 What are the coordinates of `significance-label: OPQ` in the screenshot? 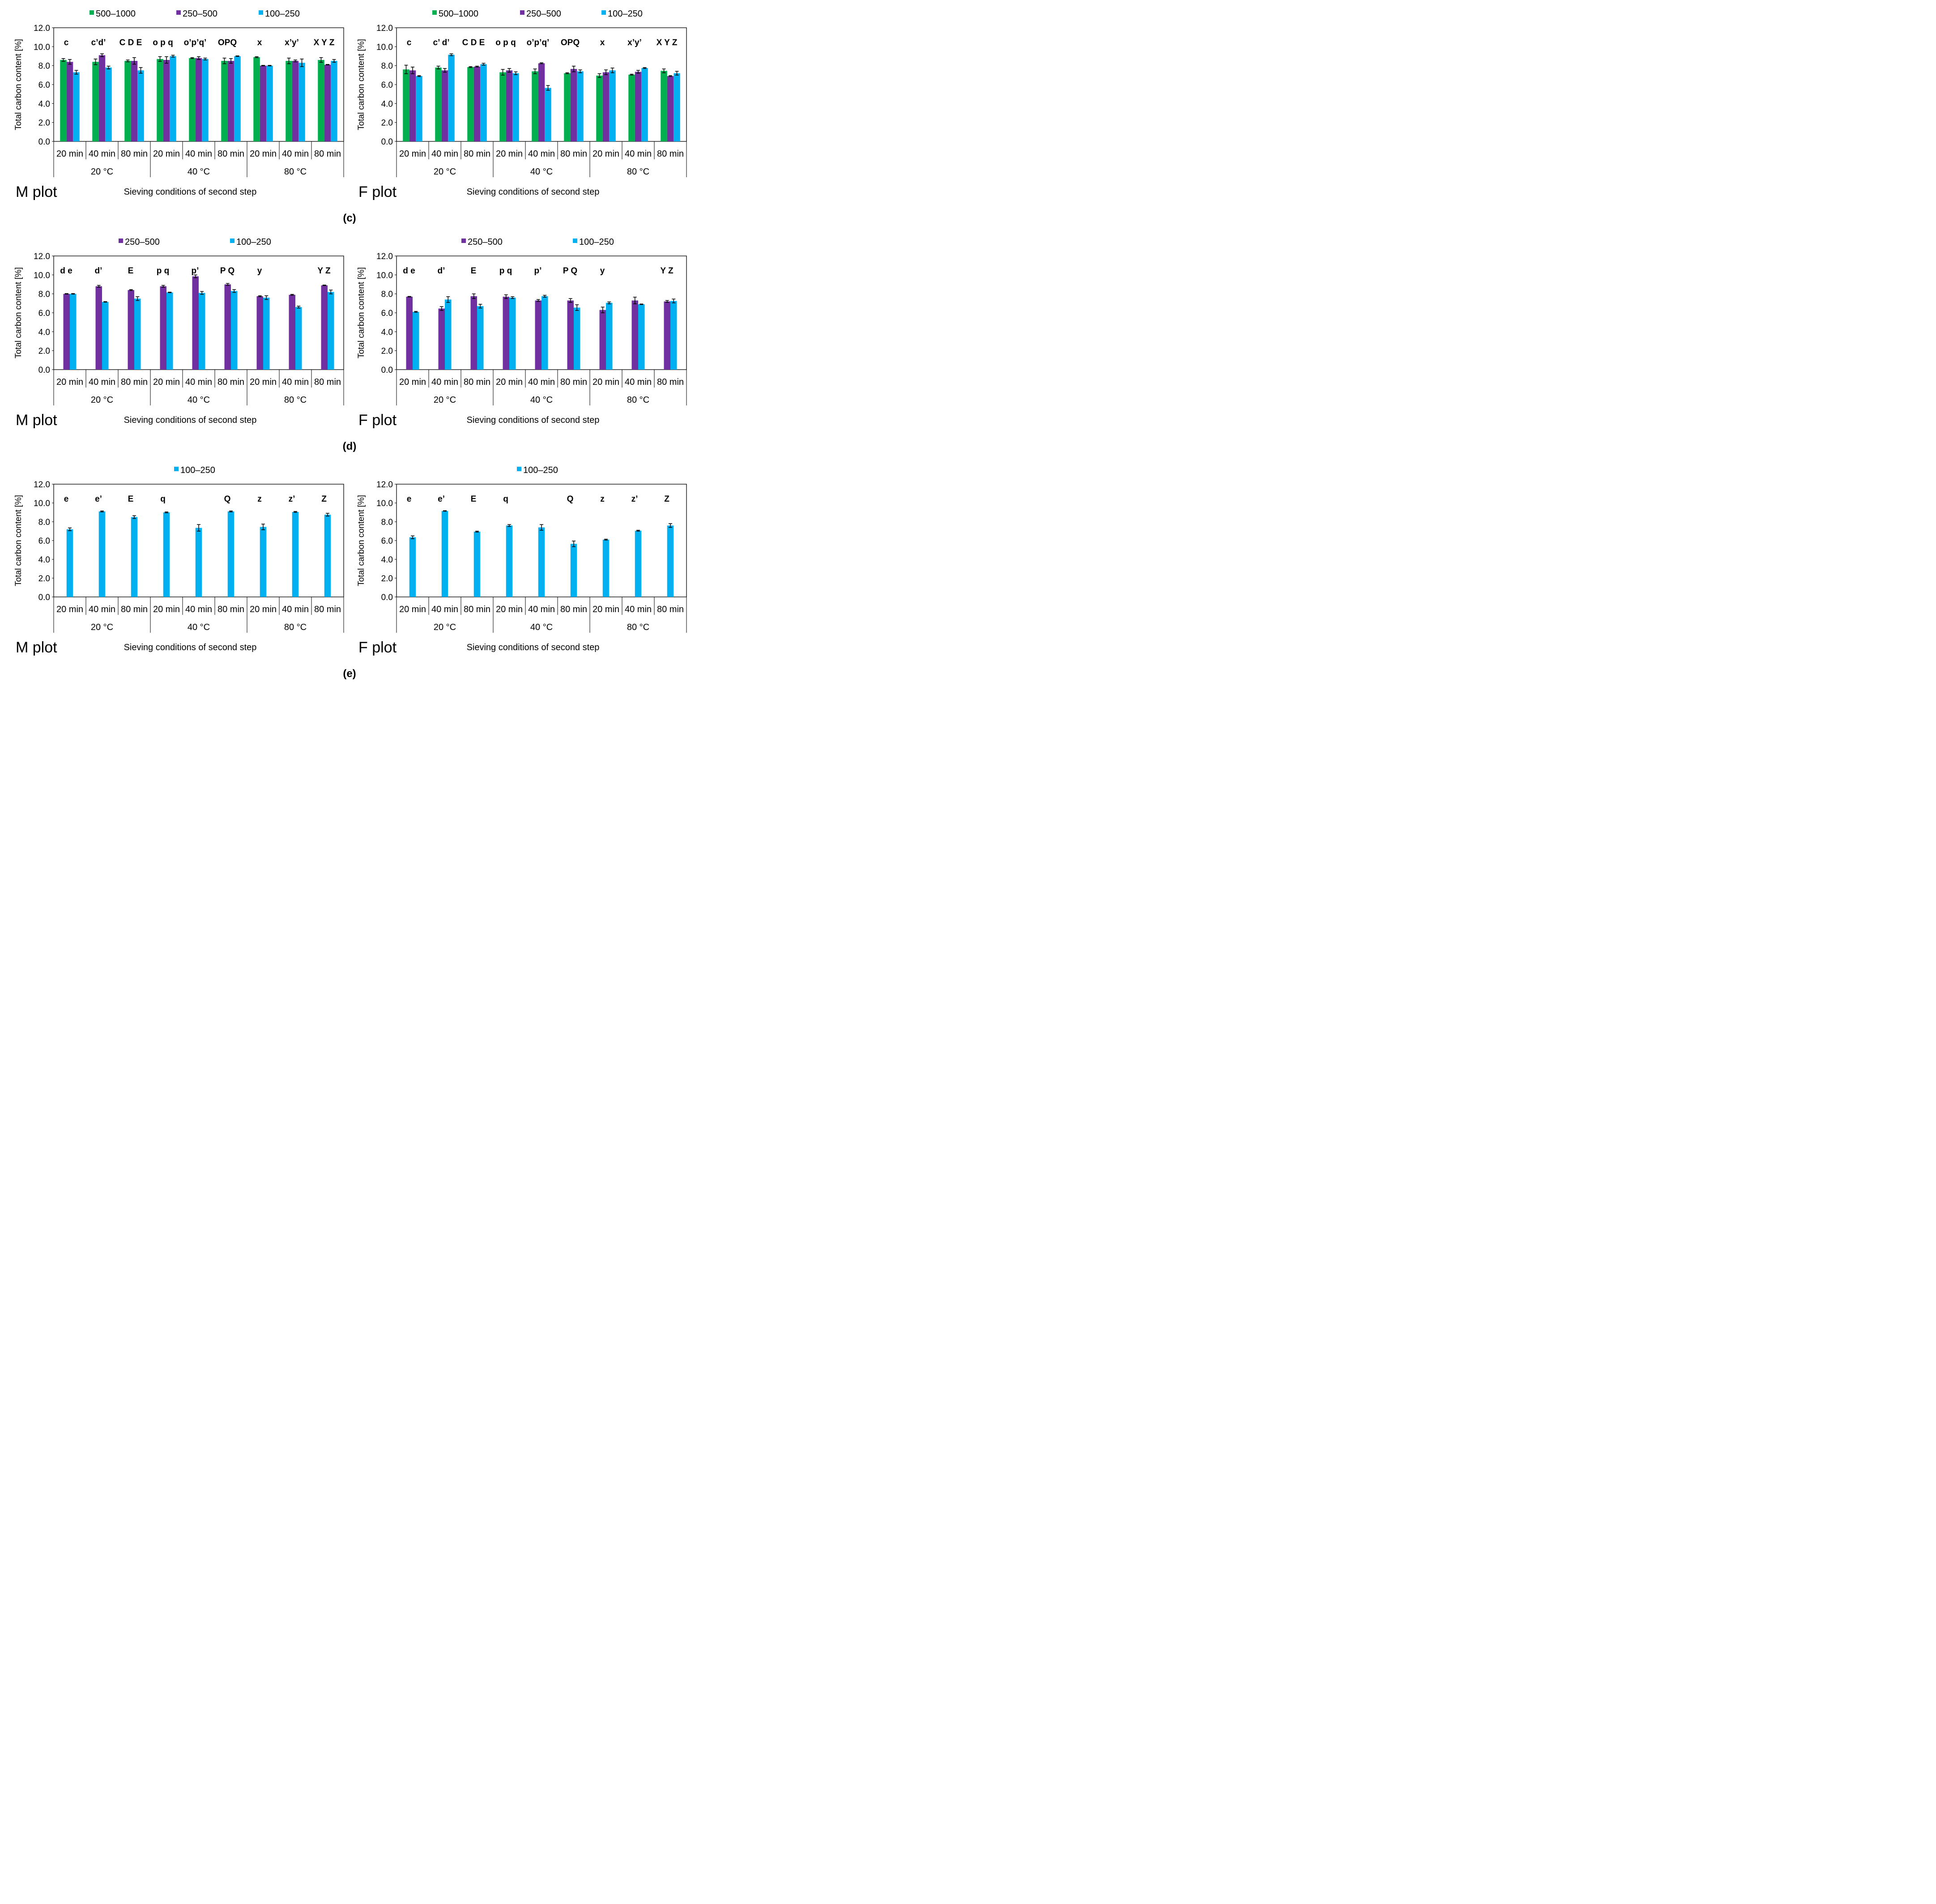 It's located at (570, 42).